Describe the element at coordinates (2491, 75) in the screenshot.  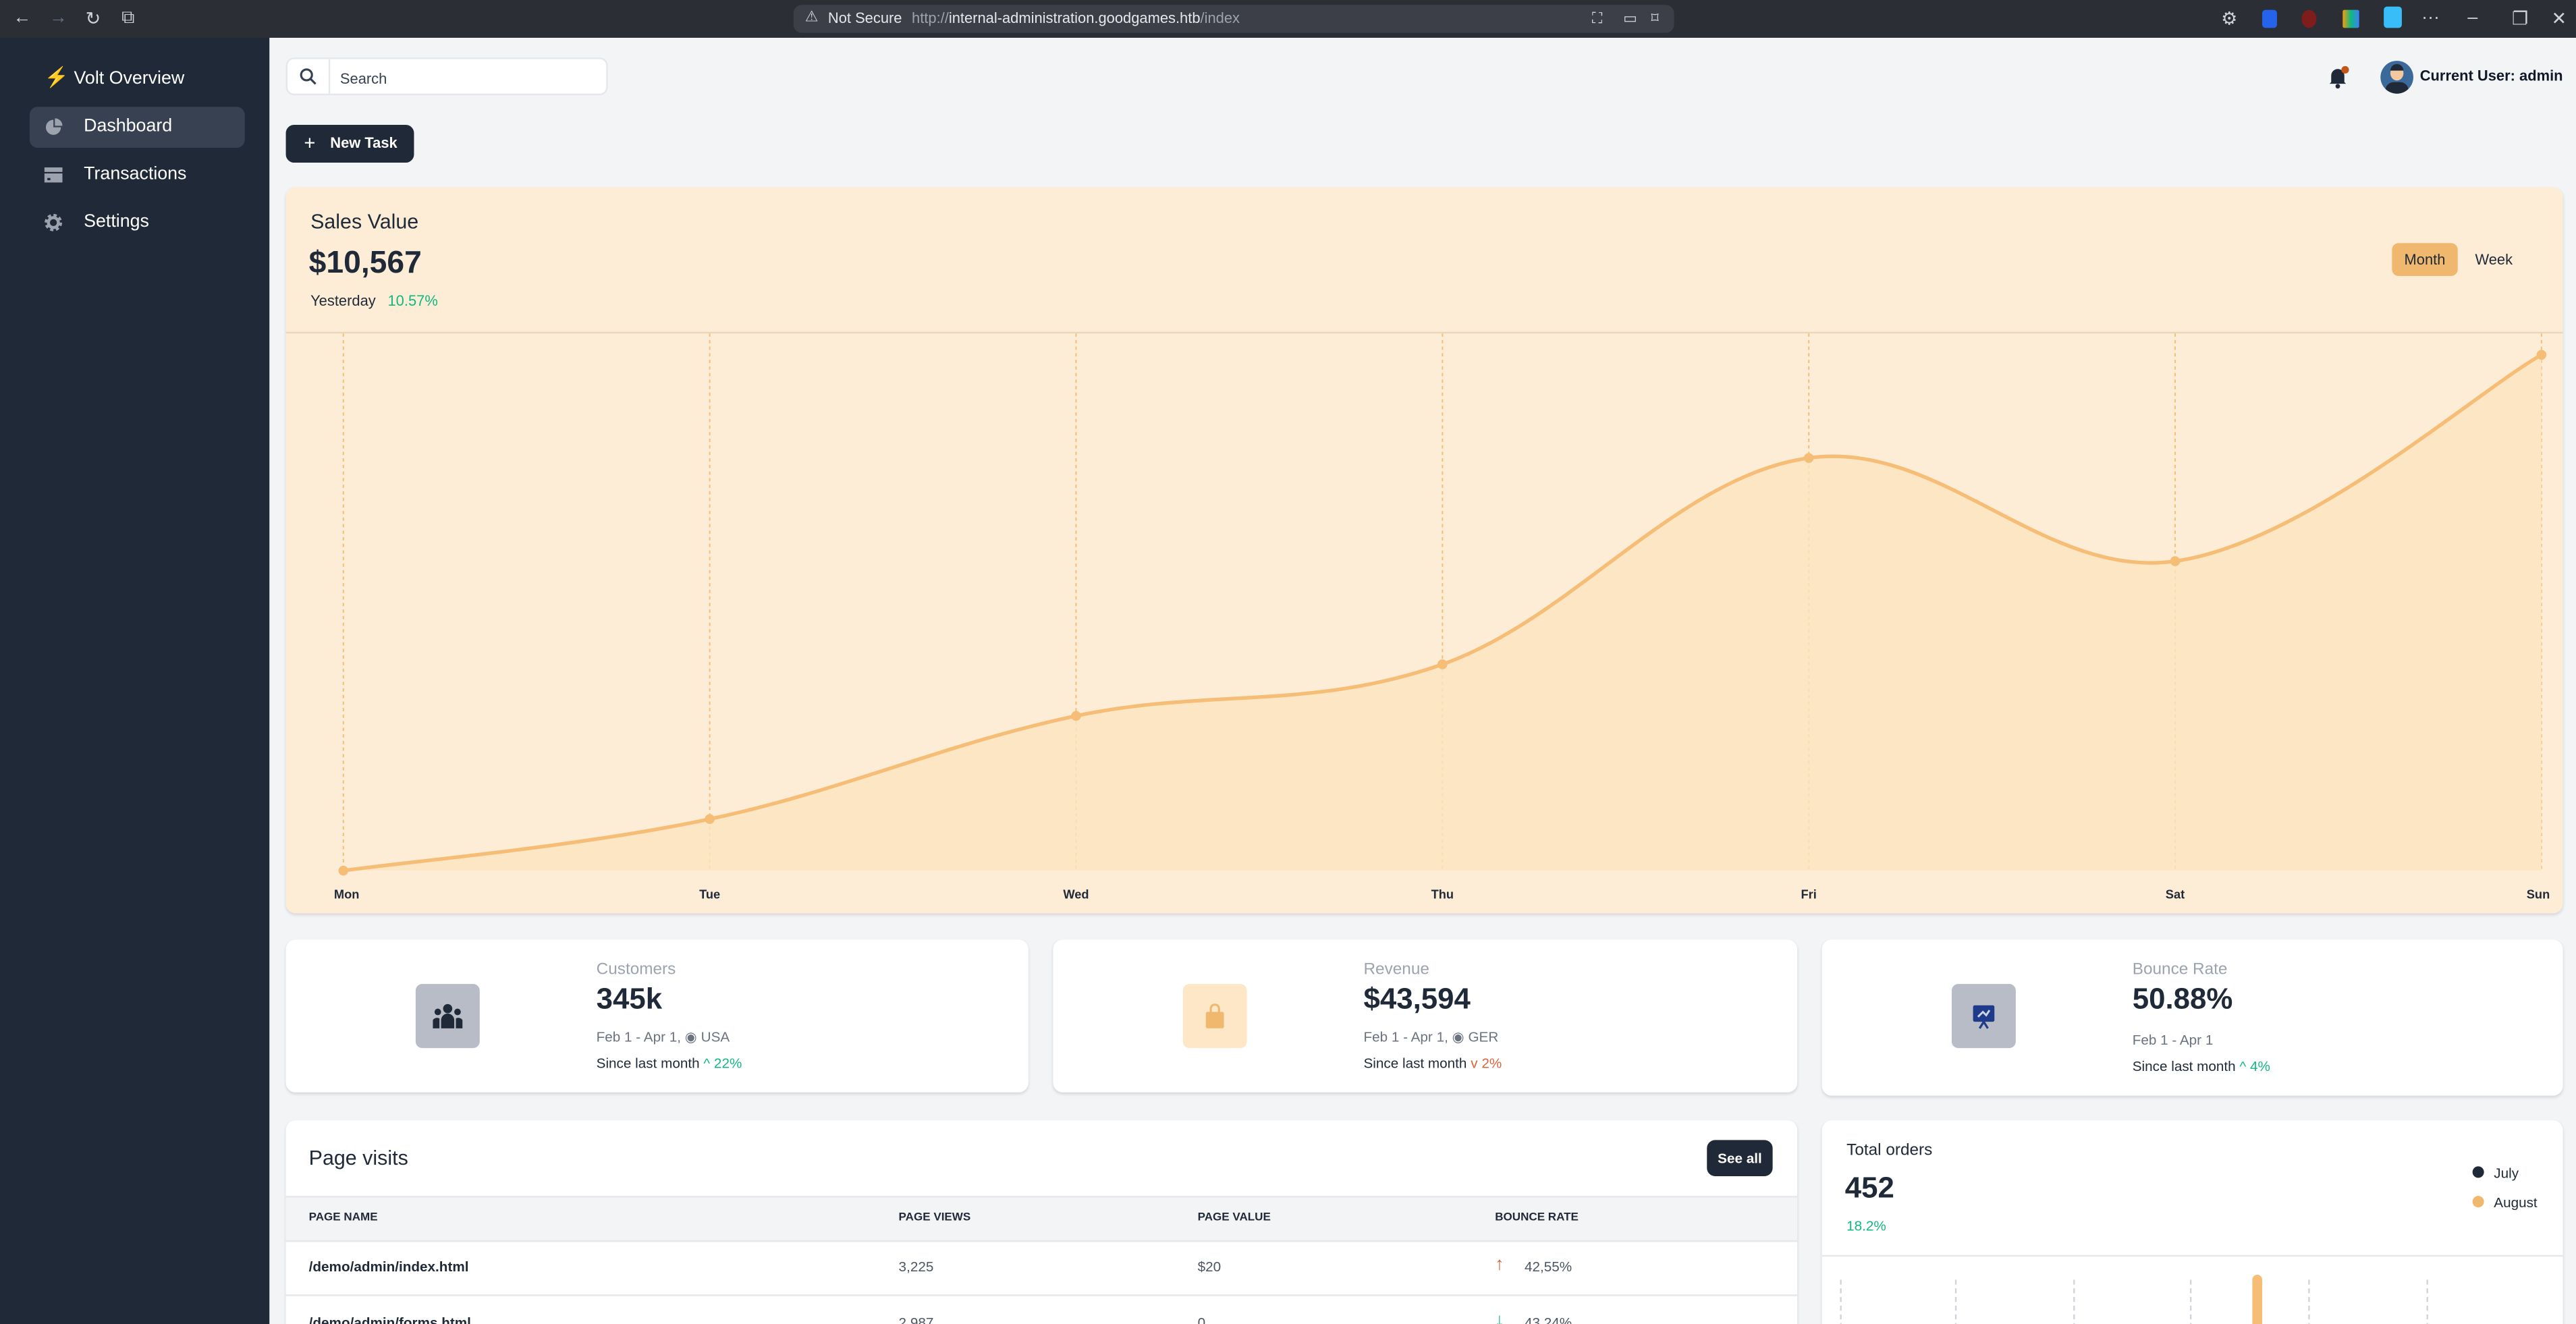
I see `current-user-label: Current User: admin` at that location.